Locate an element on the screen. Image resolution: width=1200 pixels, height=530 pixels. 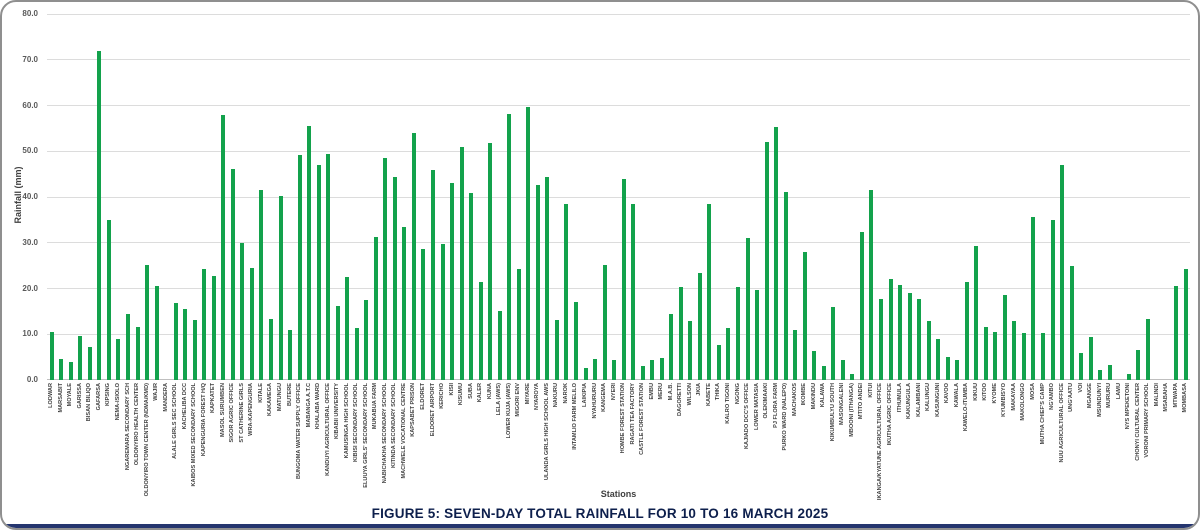
x-axis-label: KUNA is located at coordinates (489, 391).